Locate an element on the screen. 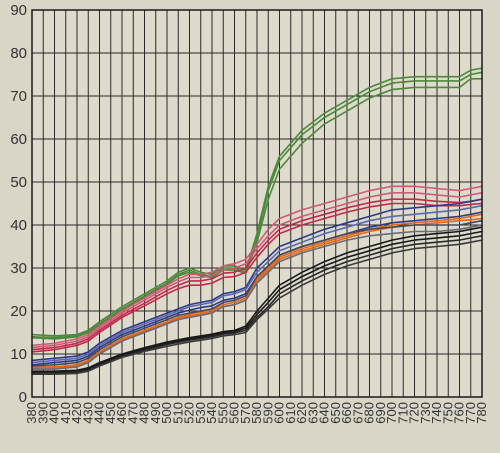 The image size is (500, 453). x-tick-label: 610 is located at coordinates (290, 413).